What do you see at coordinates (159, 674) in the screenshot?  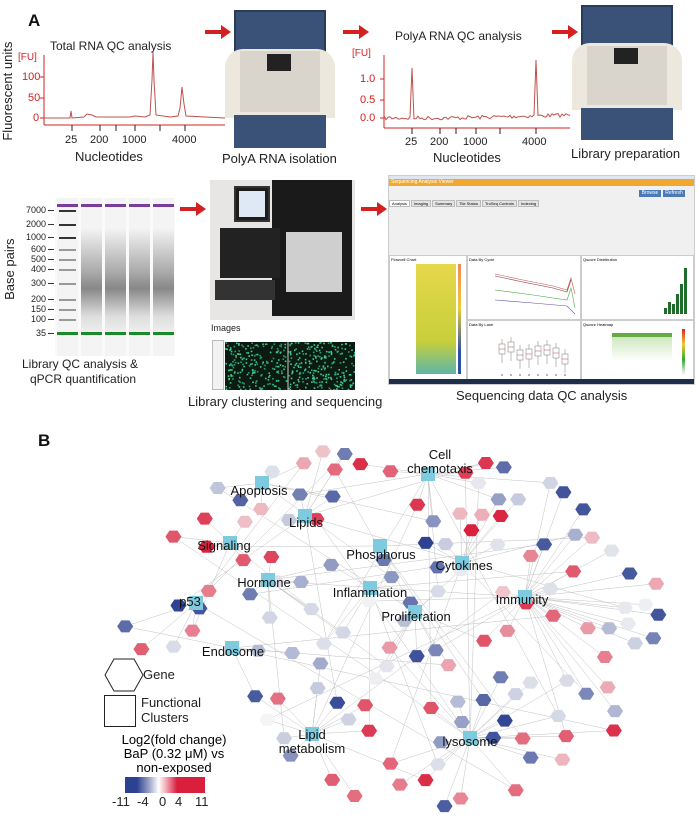 I see `legend-gene-label: Gene` at bounding box center [159, 674].